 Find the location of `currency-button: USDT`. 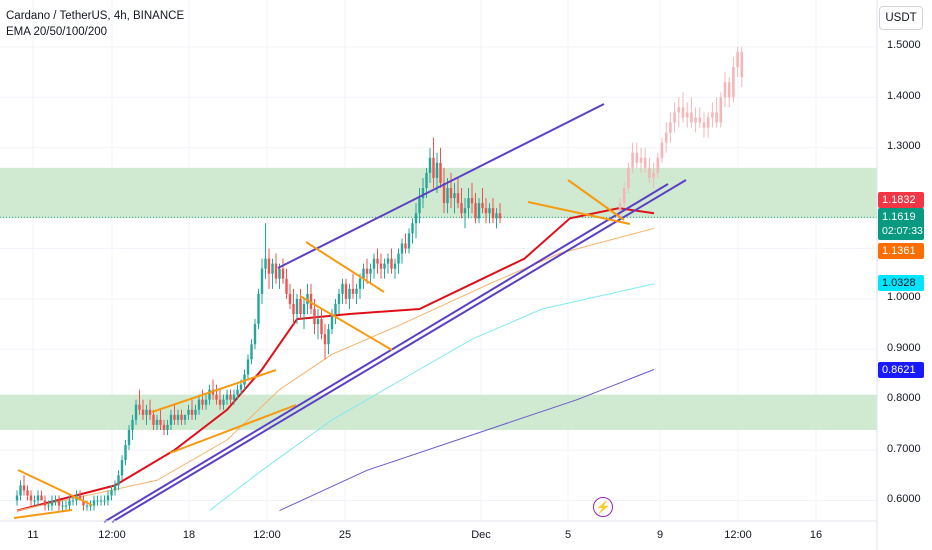

currency-button: USDT is located at coordinates (901, 18).